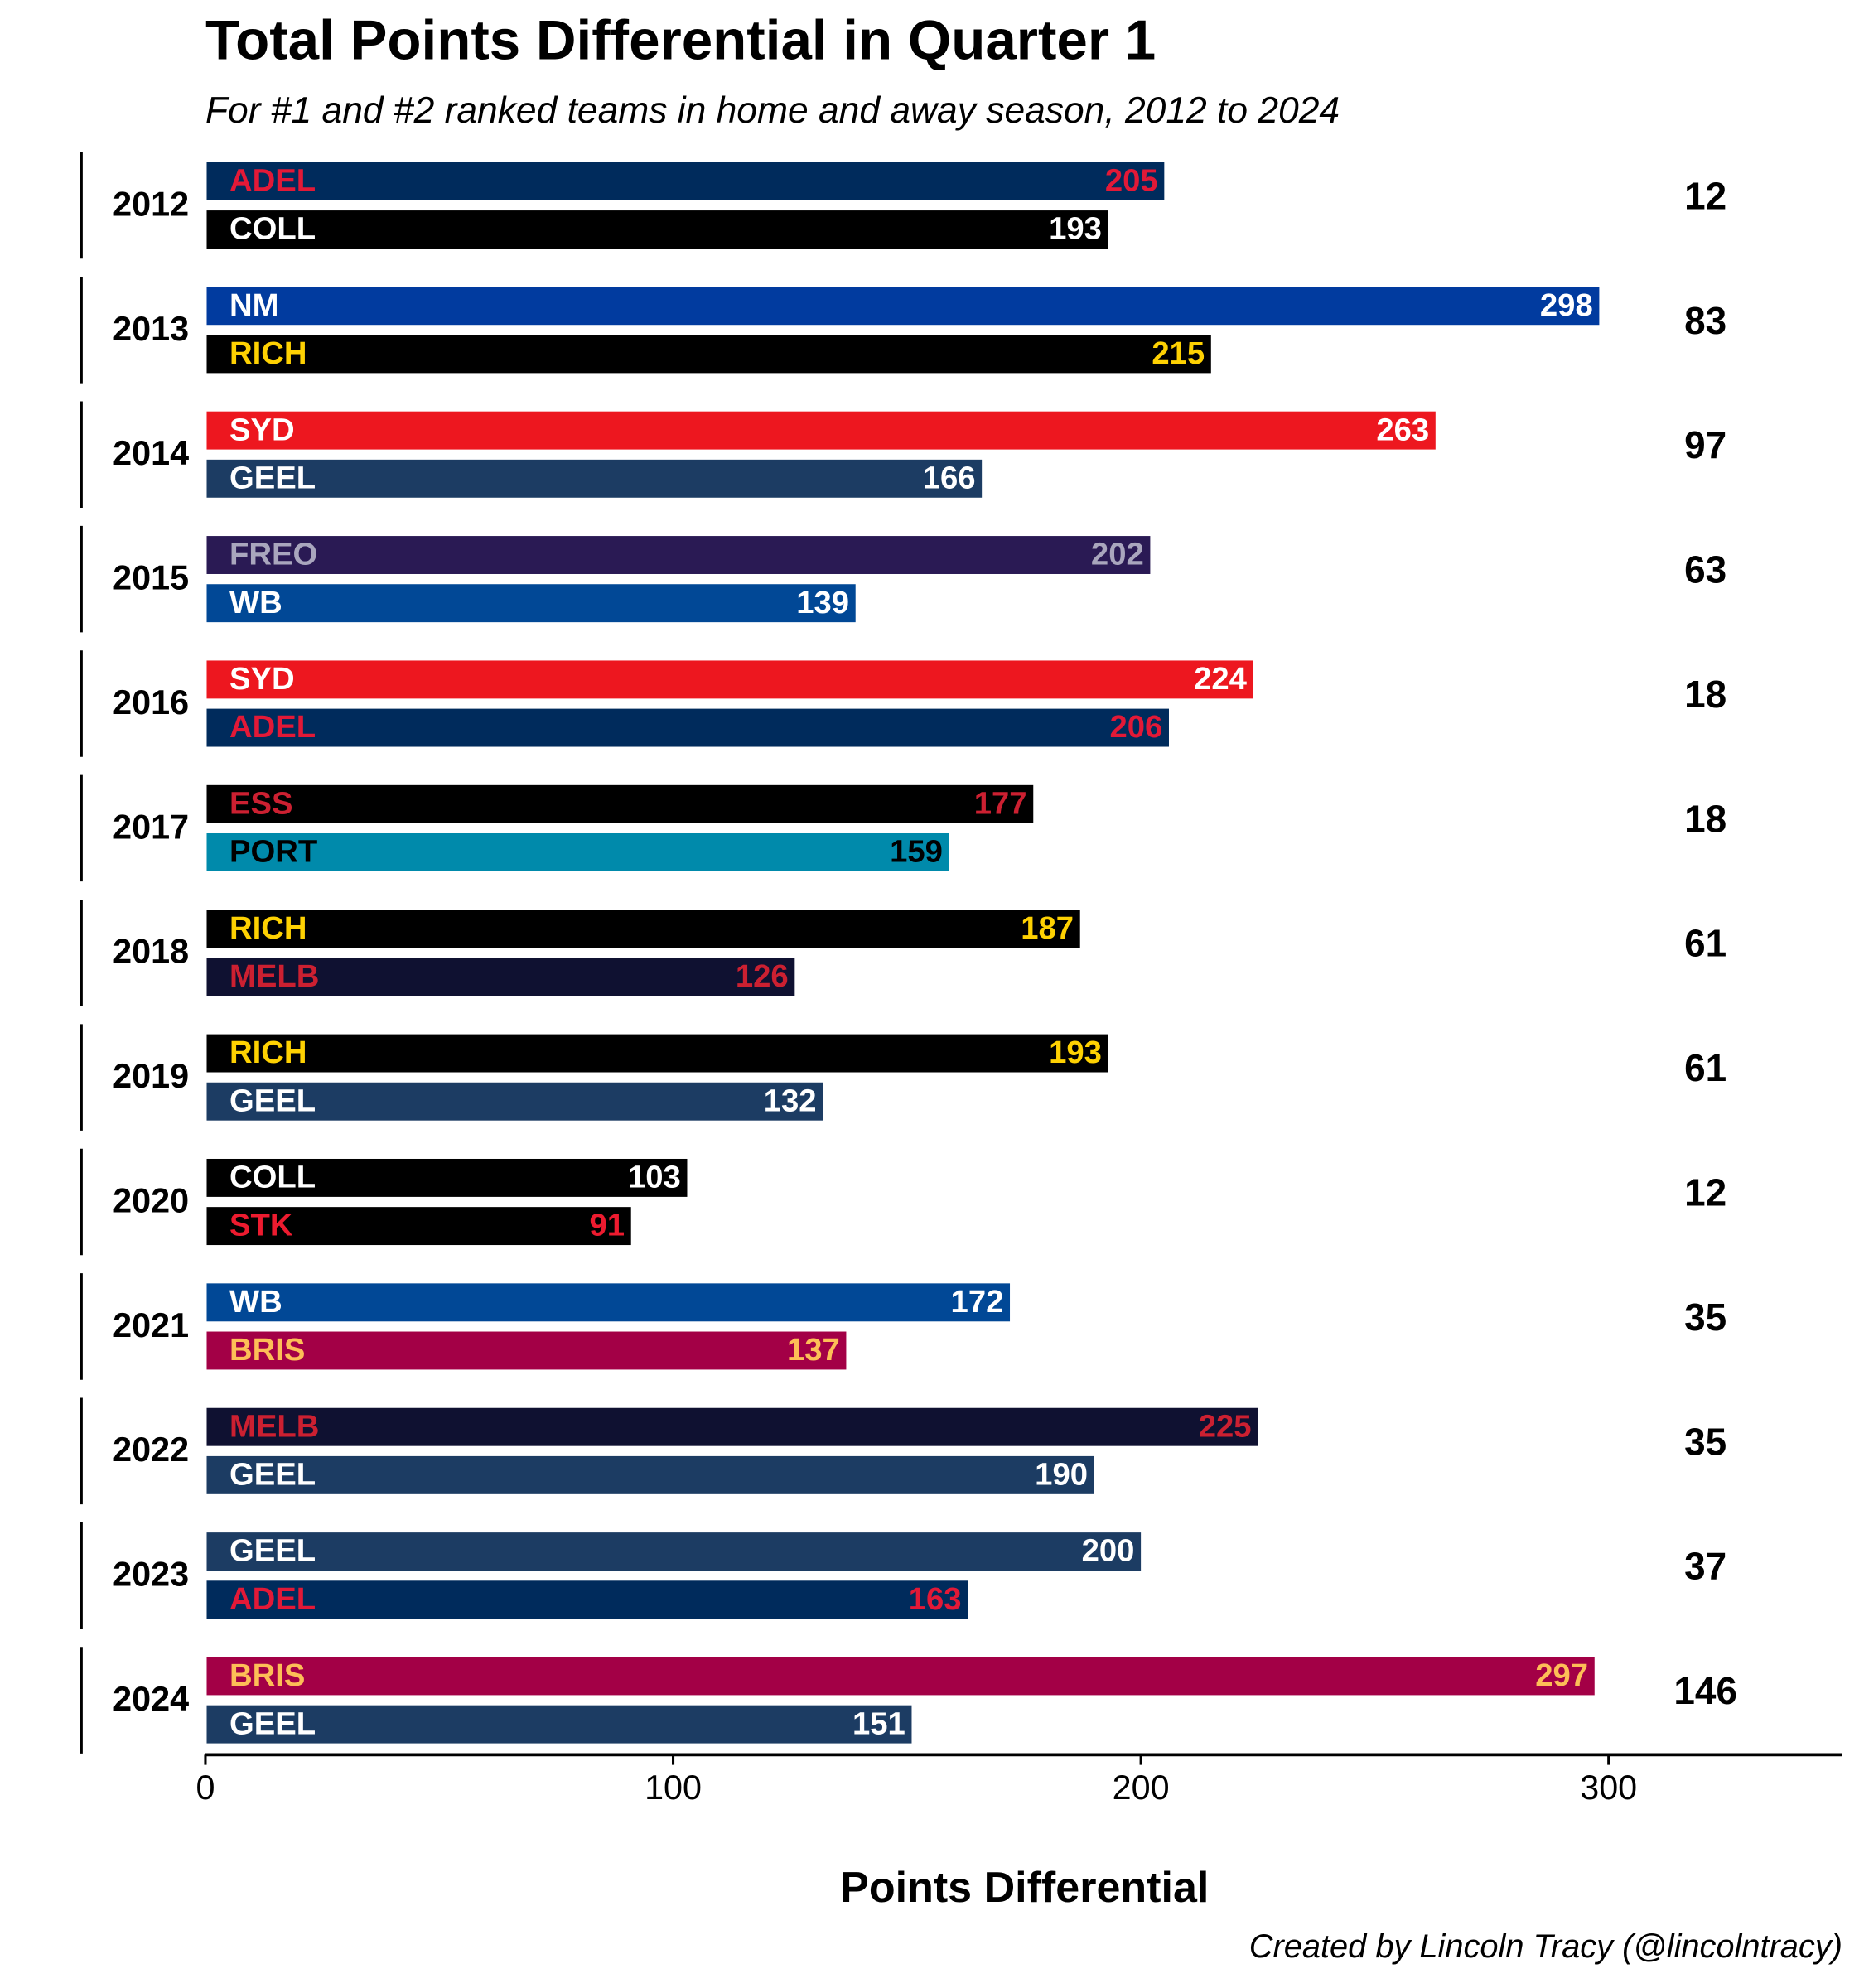 This screenshot has height=1988, width=1864. What do you see at coordinates (261, 1225) in the screenshot?
I see `team-label: STK` at bounding box center [261, 1225].